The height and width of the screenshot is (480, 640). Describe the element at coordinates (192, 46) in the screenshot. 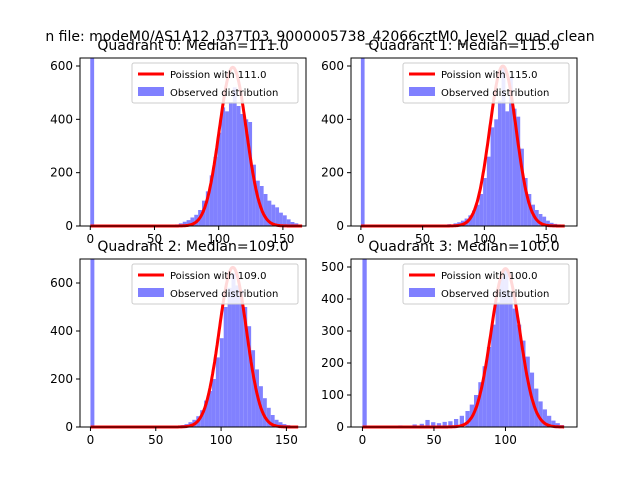

I see `subplot-title: Quadrant 0: Median=111.0` at that location.